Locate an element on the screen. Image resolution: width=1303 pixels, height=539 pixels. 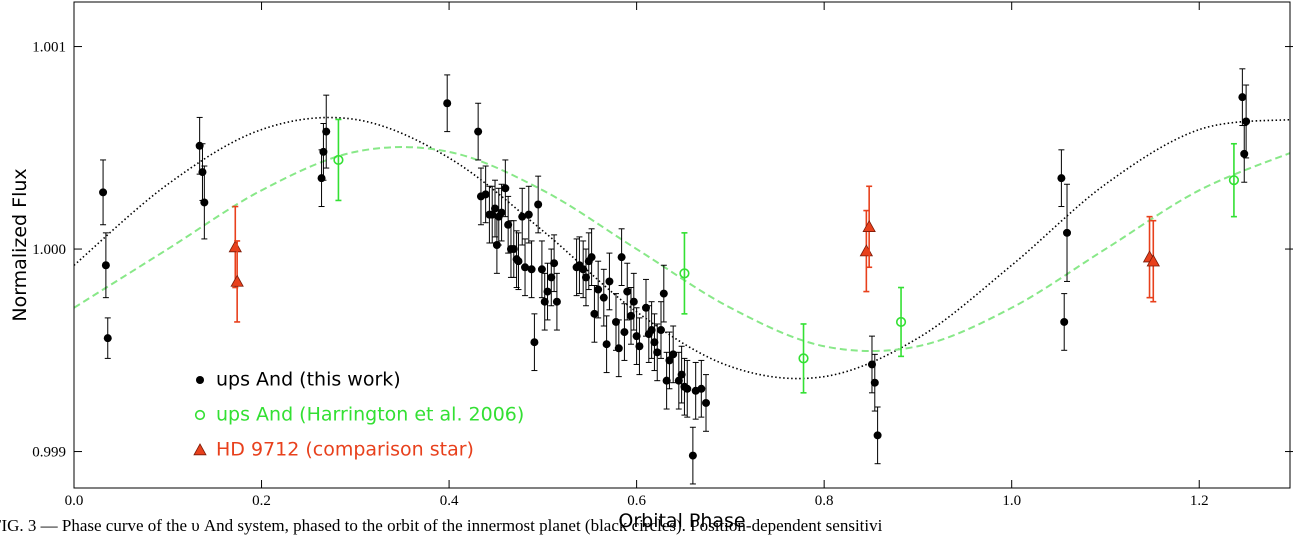
legend-label: HD 9712 (comparison star) is located at coordinates (345, 450).